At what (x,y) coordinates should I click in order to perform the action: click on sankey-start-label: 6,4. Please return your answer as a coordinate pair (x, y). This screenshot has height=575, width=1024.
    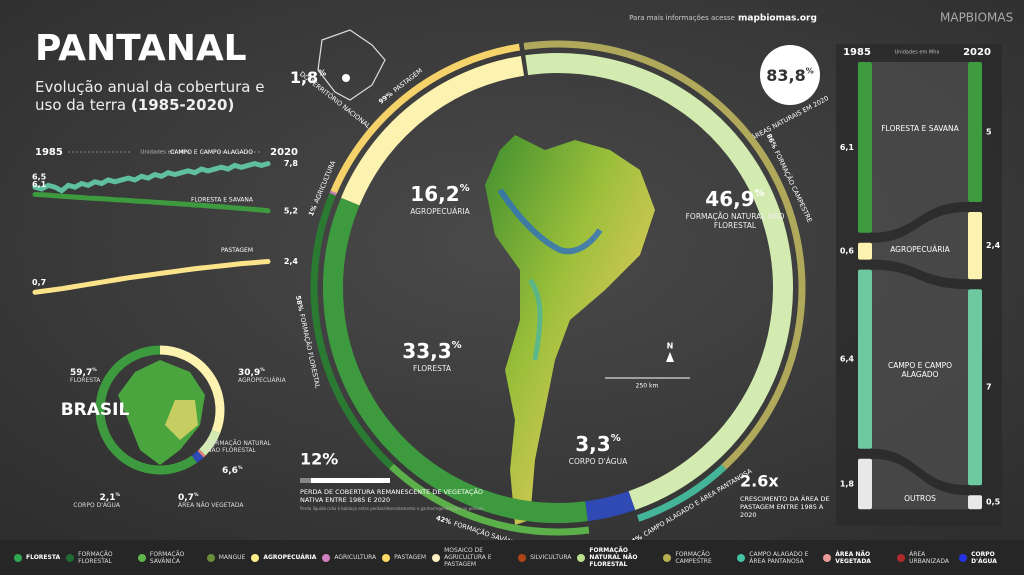
    Looking at the image, I should click on (847, 359).